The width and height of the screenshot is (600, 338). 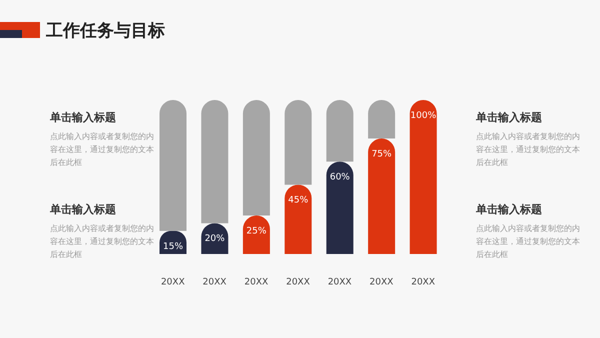 What do you see at coordinates (105, 31) in the screenshot?
I see `chart-title: 工作任务与目标` at bounding box center [105, 31].